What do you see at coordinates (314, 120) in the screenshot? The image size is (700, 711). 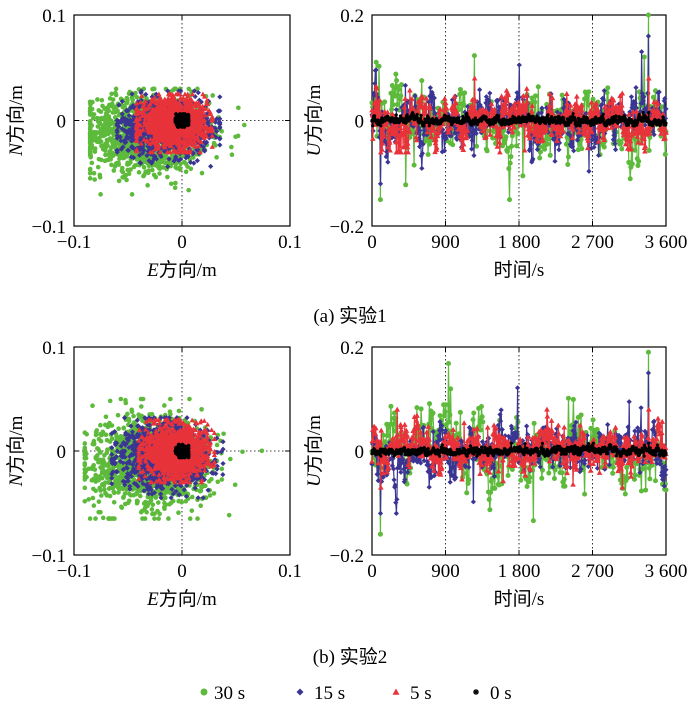 I see `y-axis-label: U方向/m` at bounding box center [314, 120].